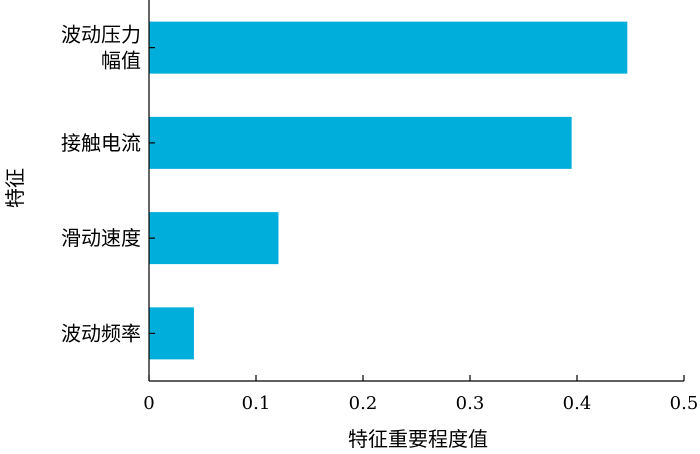  Describe the element at coordinates (418, 439) in the screenshot. I see `x-axis-label: 特征重要程度值` at that location.